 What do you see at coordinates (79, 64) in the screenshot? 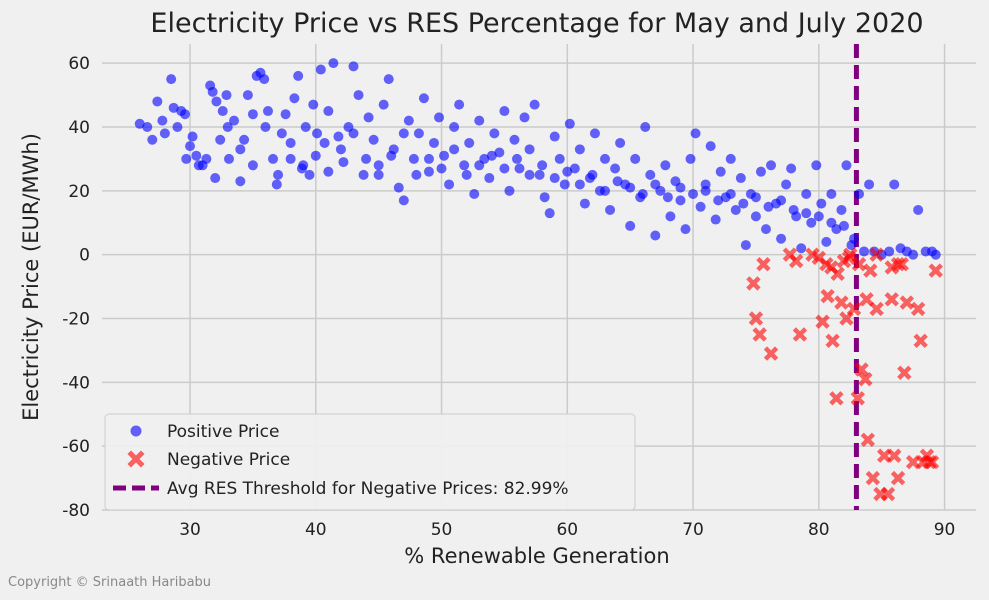
I see `y-tick-label: 60` at bounding box center [79, 64].